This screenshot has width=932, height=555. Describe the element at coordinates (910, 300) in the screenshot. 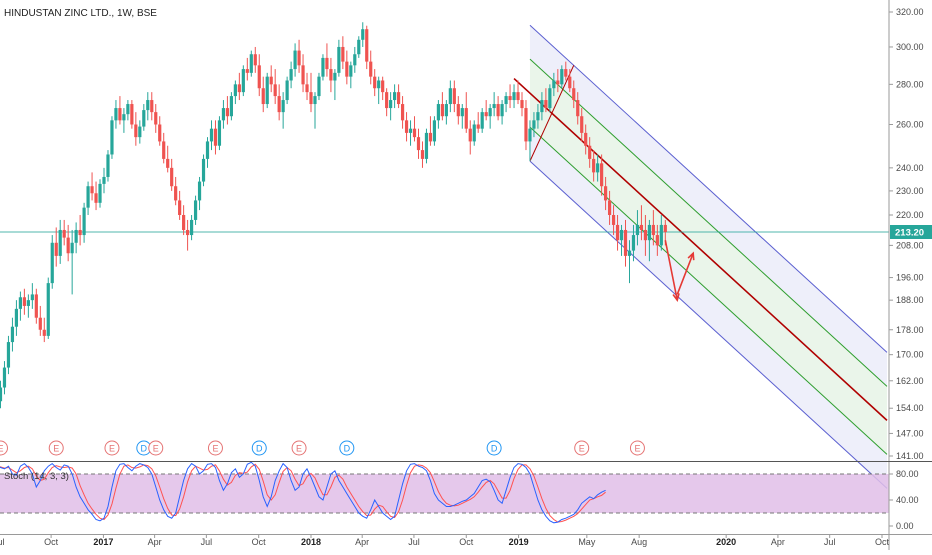

I see `y-tick-label: 188.00` at that location.